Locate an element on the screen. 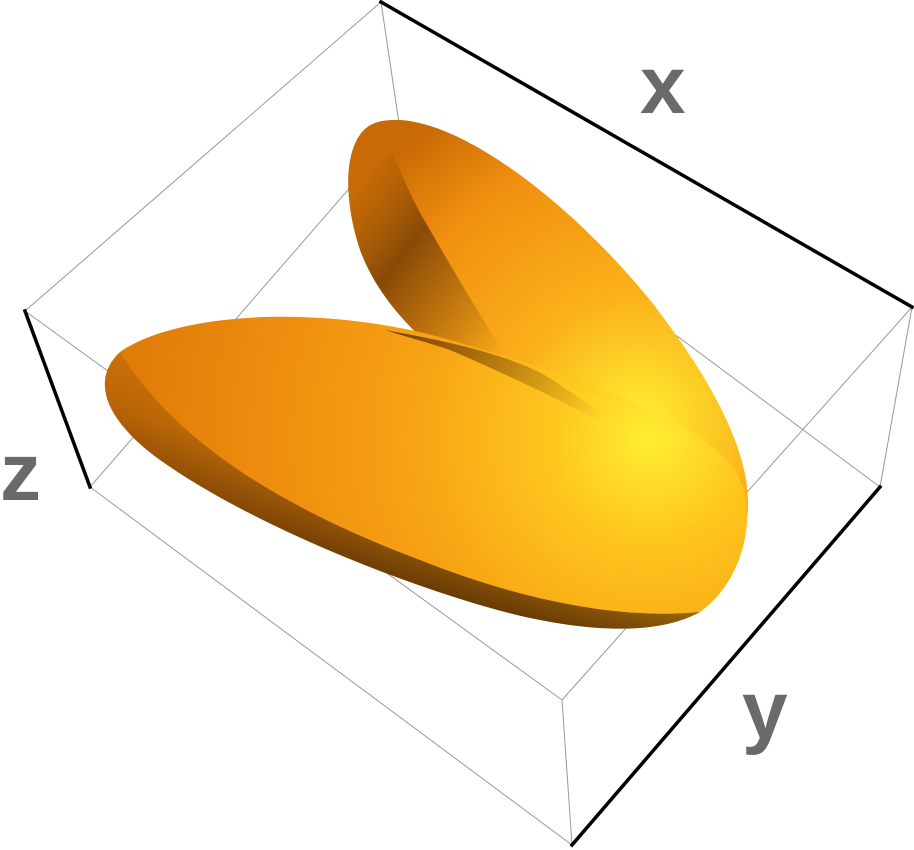 The height and width of the screenshot is (850, 914). x-axis-label: x is located at coordinates (663, 85).